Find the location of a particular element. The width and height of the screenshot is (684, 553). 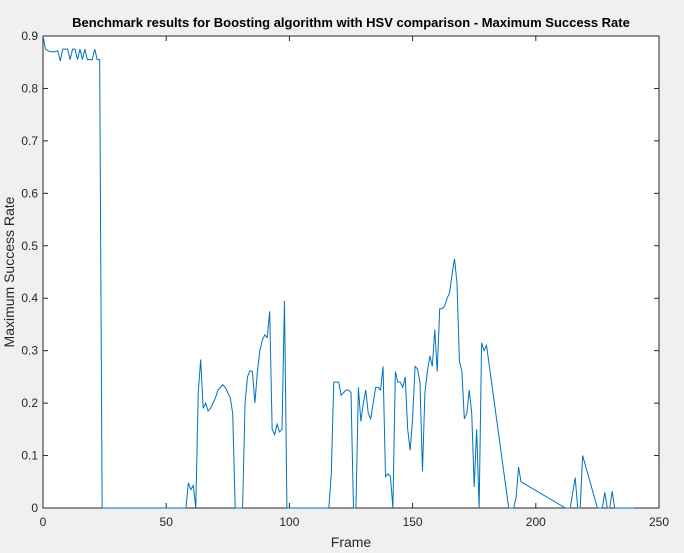

x-tick-label: 0 is located at coordinates (43, 522).